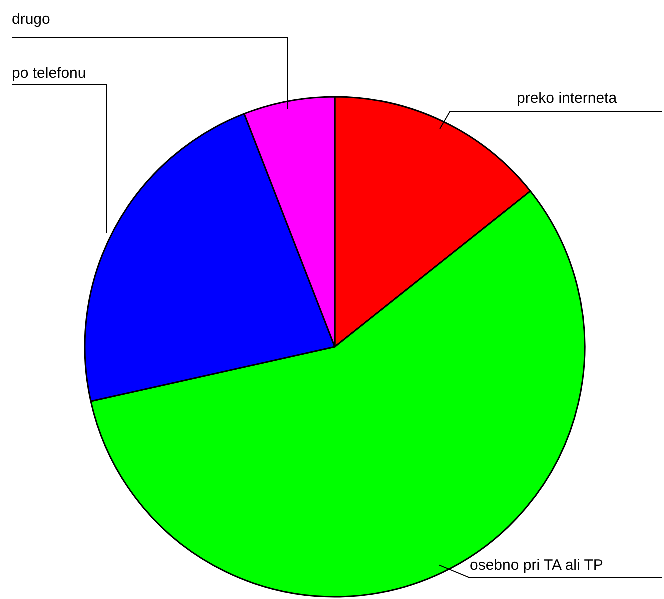  What do you see at coordinates (49, 73) in the screenshot?
I see `slice-label: po telefonu` at bounding box center [49, 73].